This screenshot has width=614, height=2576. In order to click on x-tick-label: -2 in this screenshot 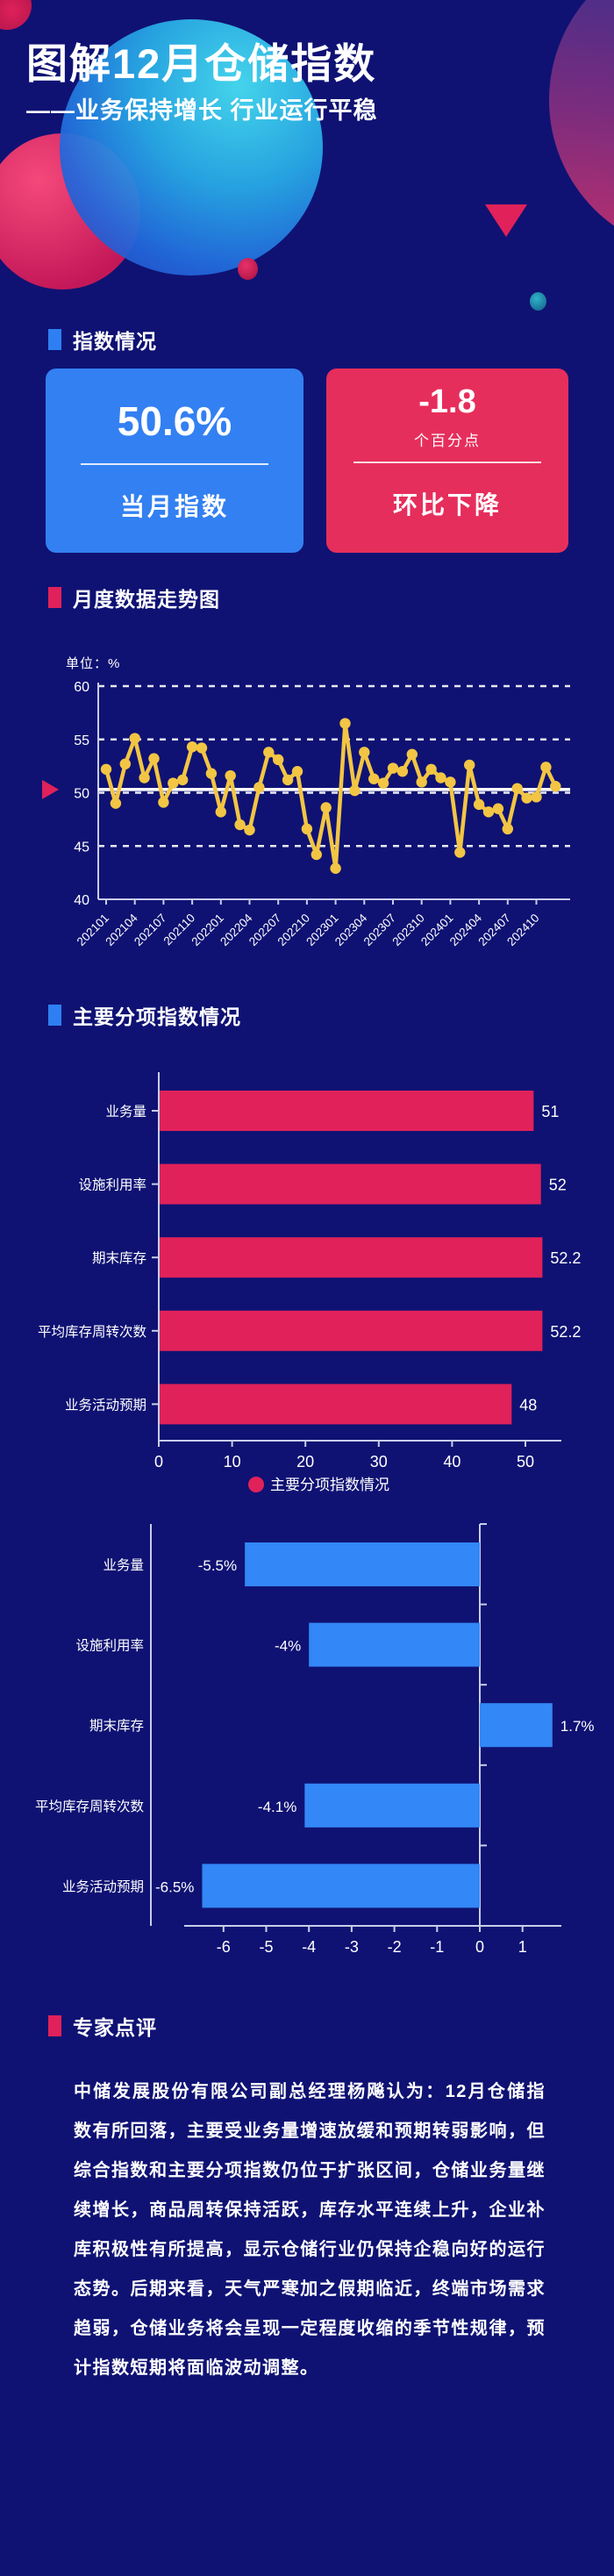, I will do `click(395, 1947)`.